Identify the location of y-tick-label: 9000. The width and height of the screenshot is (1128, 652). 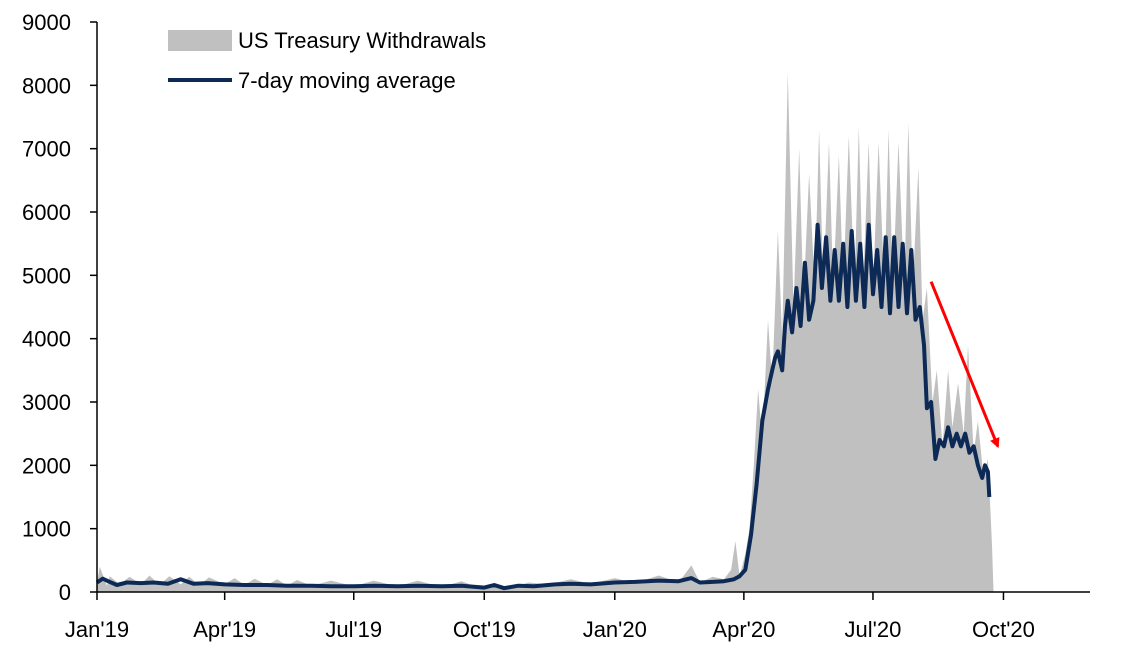
(46, 22).